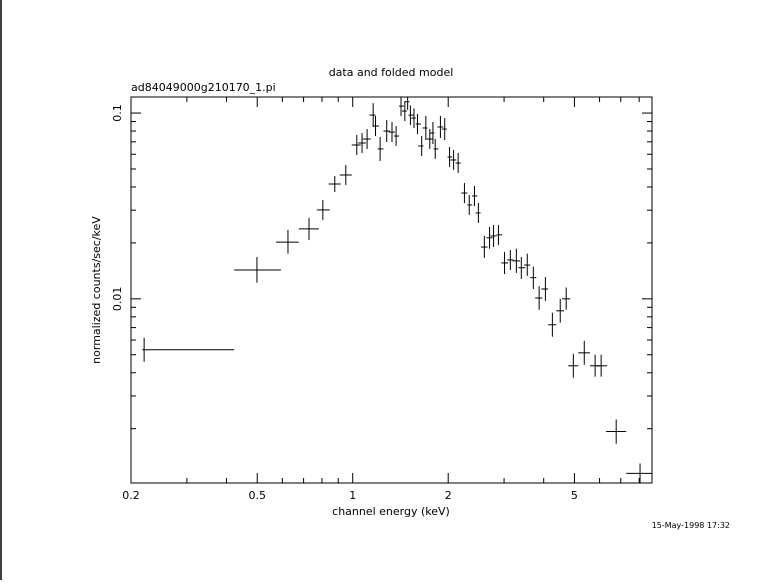  Describe the element at coordinates (352, 495) in the screenshot. I see `x-tick-label: 1` at that location.